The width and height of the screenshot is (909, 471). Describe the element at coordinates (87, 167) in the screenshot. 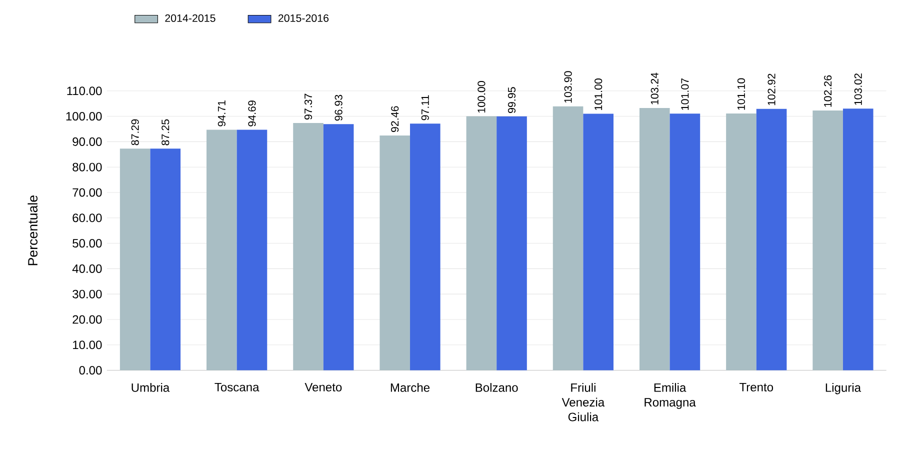

I see `y-tick-label: 80.00` at that location.